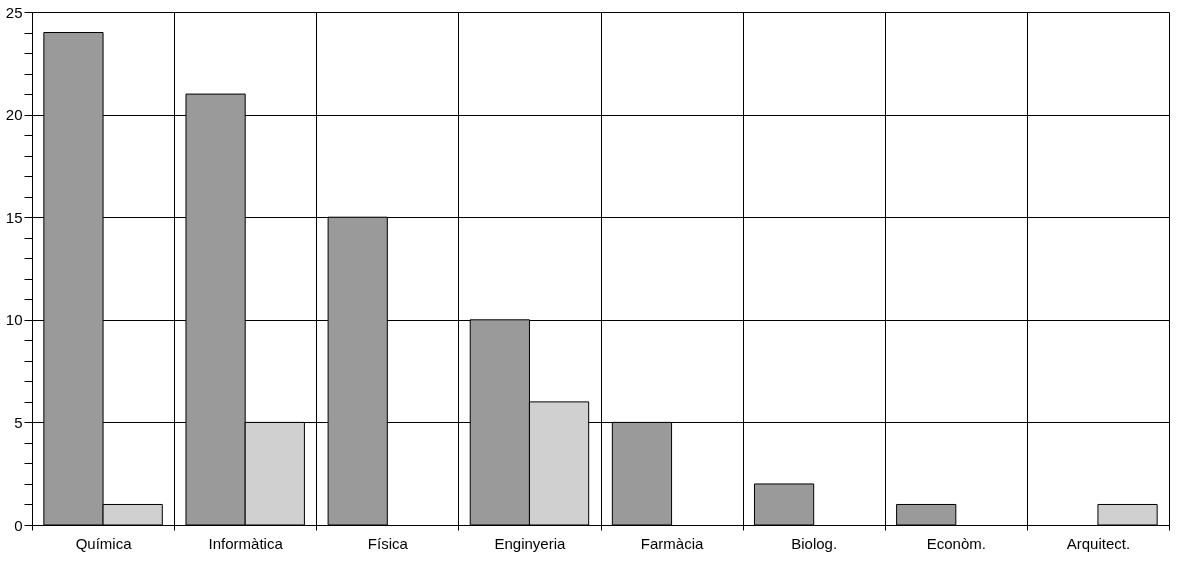 The image size is (1183, 562). Describe the element at coordinates (18, 422) in the screenshot. I see `y-tick-label: 5` at that location.